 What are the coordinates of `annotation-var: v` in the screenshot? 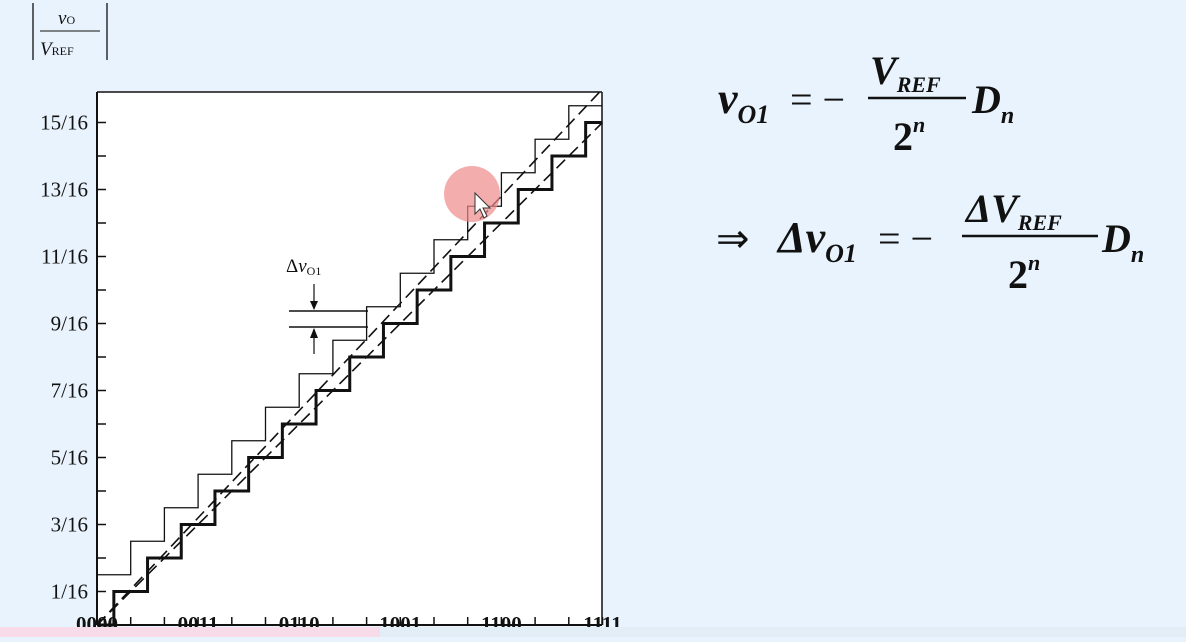 It's located at (302, 266).